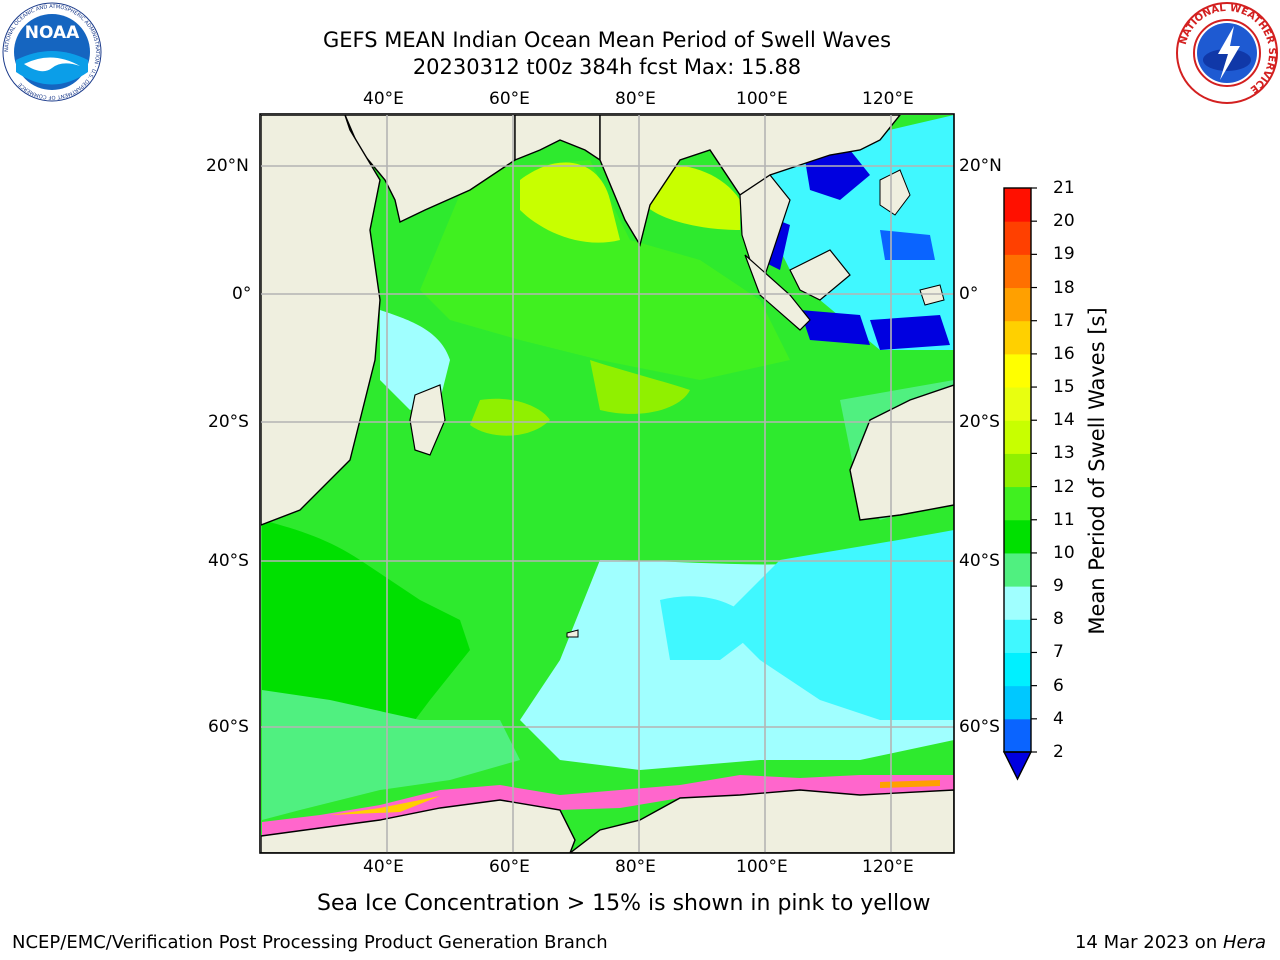 The width and height of the screenshot is (1280, 960). What do you see at coordinates (1058, 685) in the screenshot?
I see `colorbar-tick-label: 6` at bounding box center [1058, 685].